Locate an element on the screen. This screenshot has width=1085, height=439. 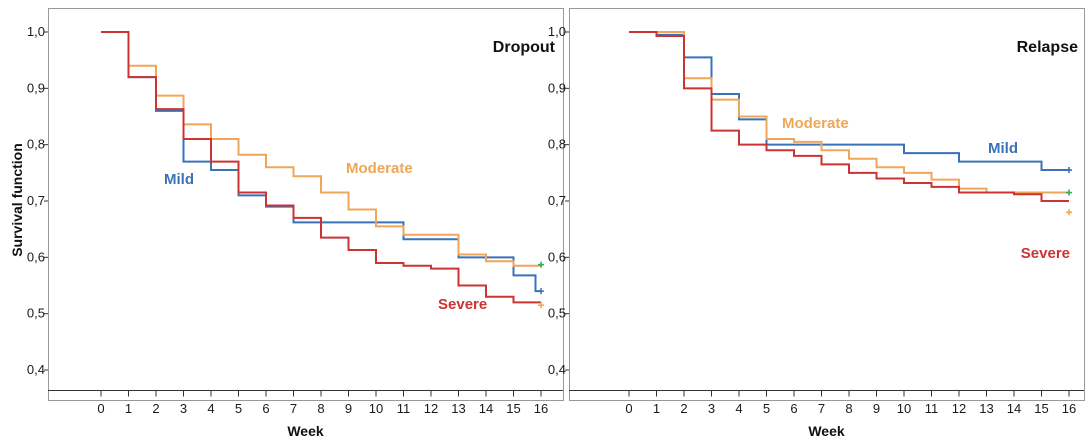
panel-title: Relapse is located at coordinates (1047, 47).